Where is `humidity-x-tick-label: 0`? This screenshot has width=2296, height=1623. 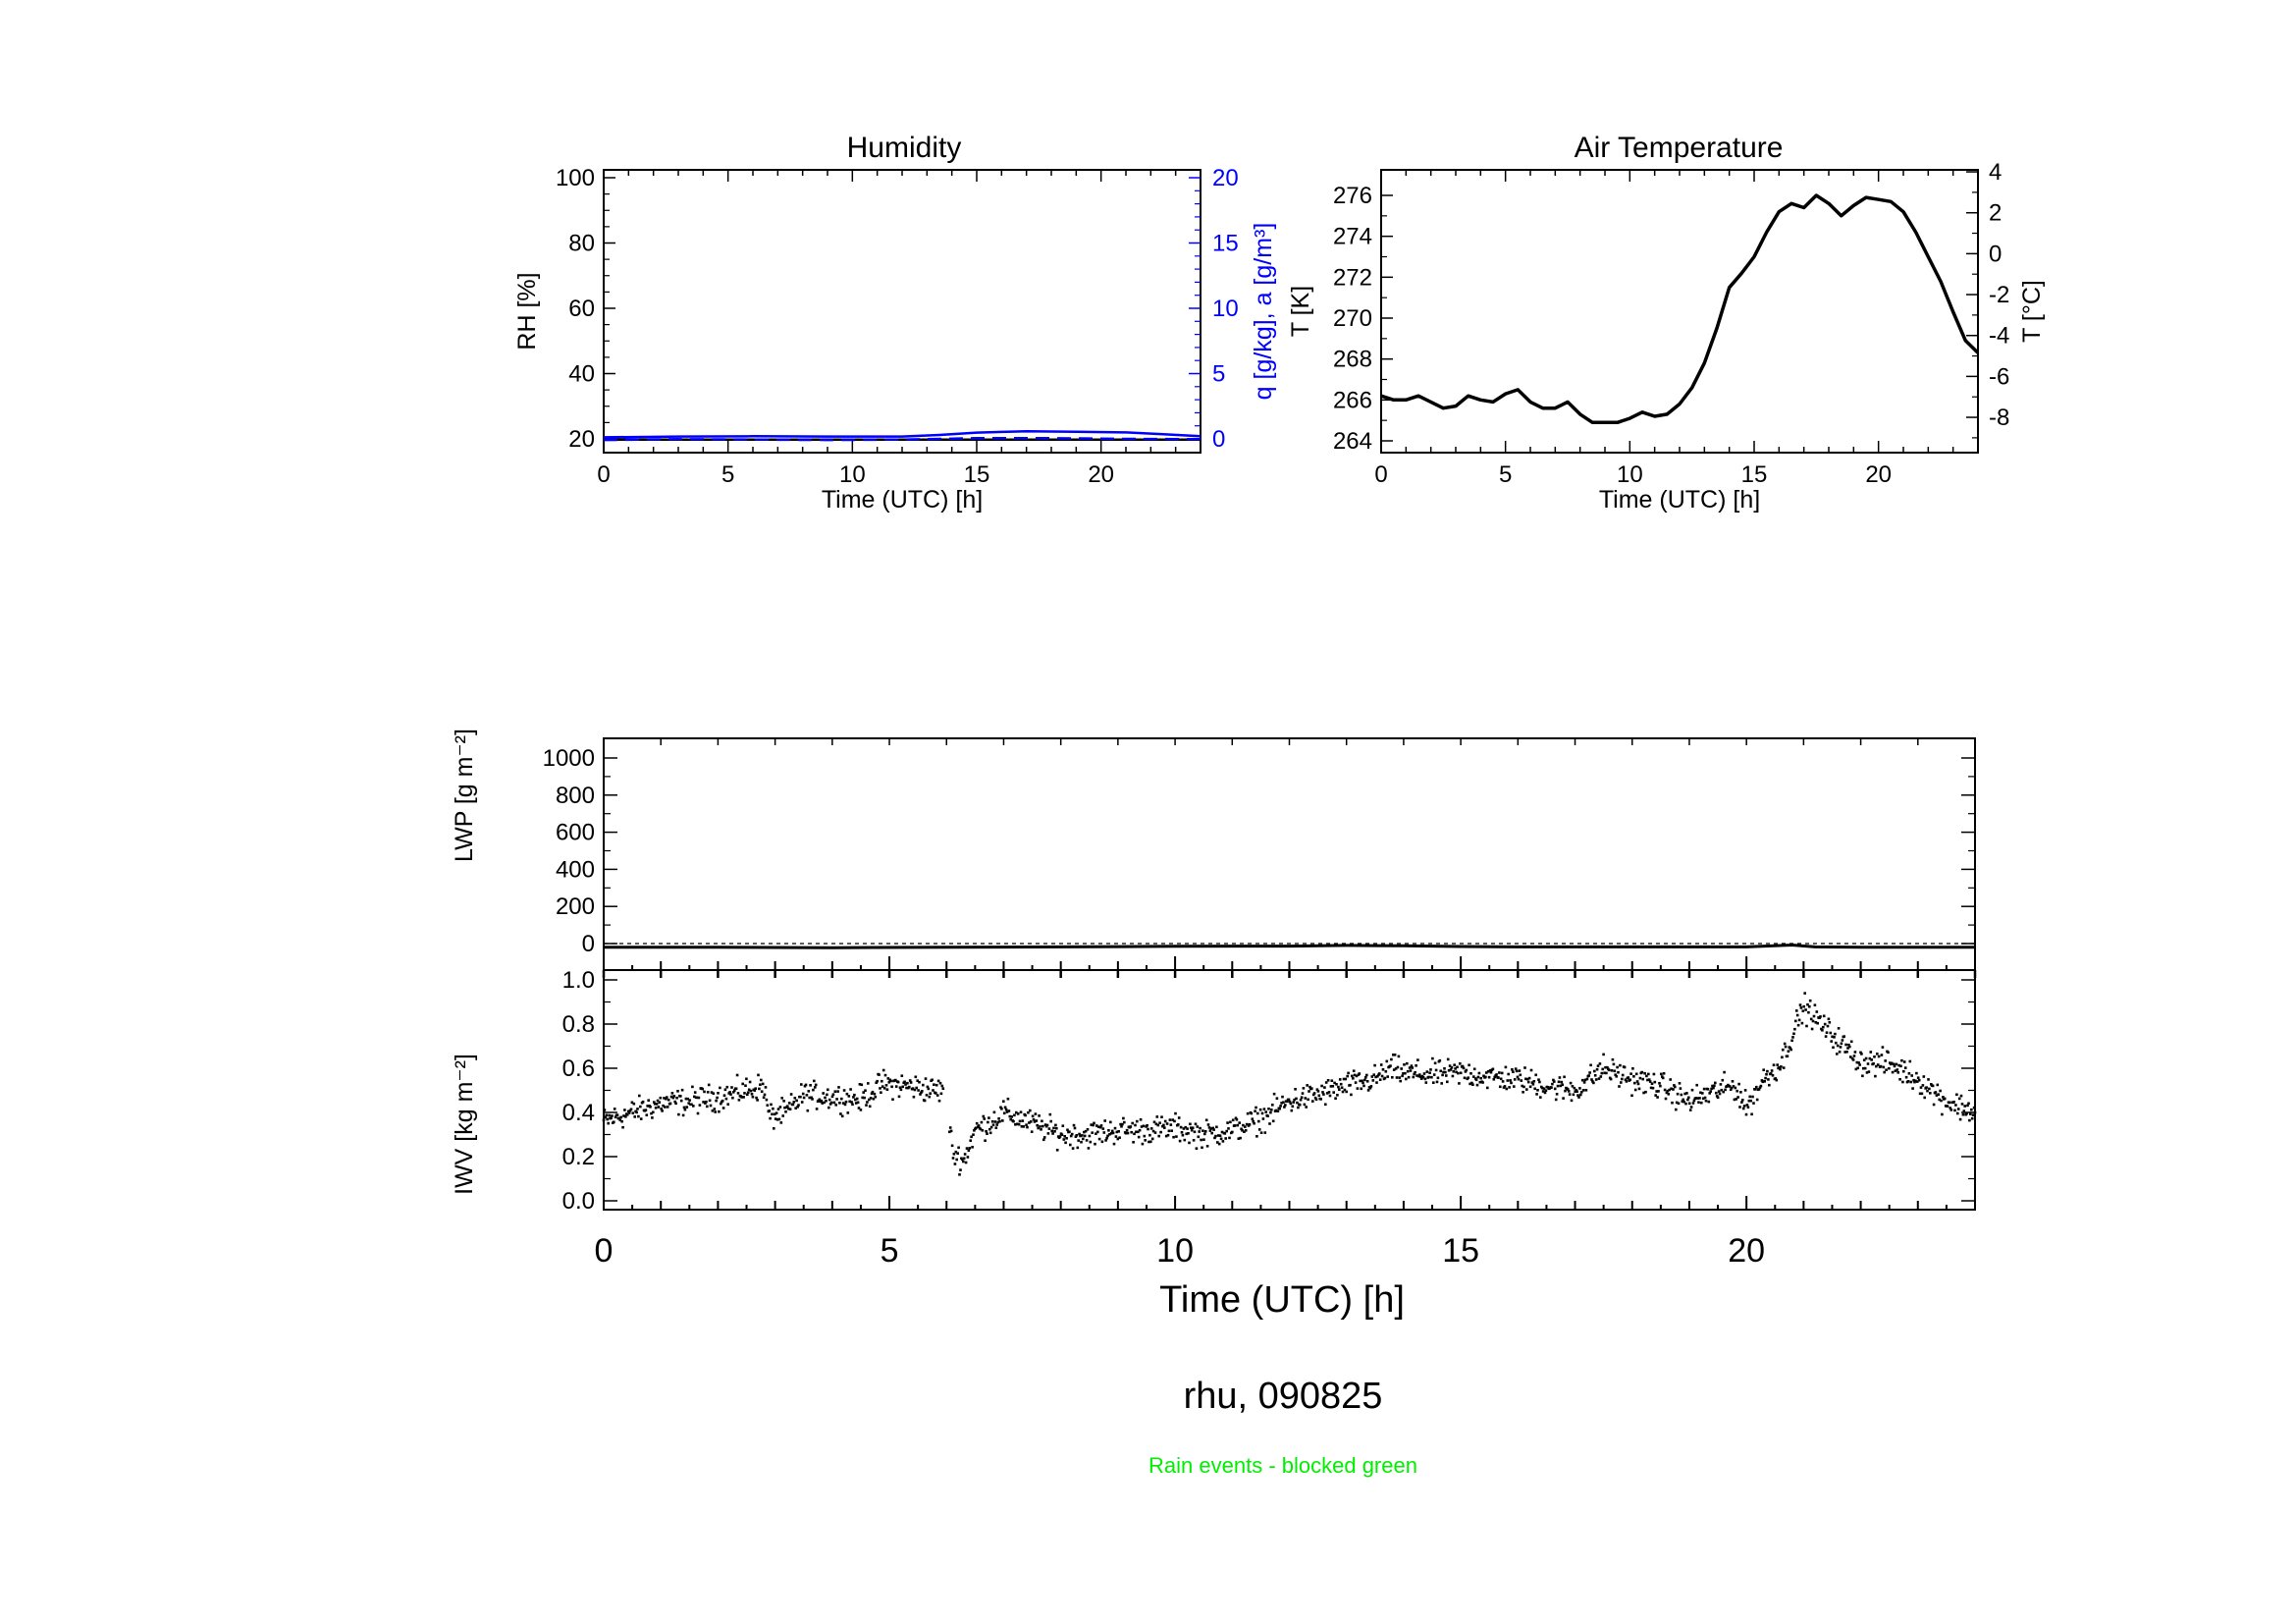 humidity-x-tick-label: 0 is located at coordinates (603, 474).